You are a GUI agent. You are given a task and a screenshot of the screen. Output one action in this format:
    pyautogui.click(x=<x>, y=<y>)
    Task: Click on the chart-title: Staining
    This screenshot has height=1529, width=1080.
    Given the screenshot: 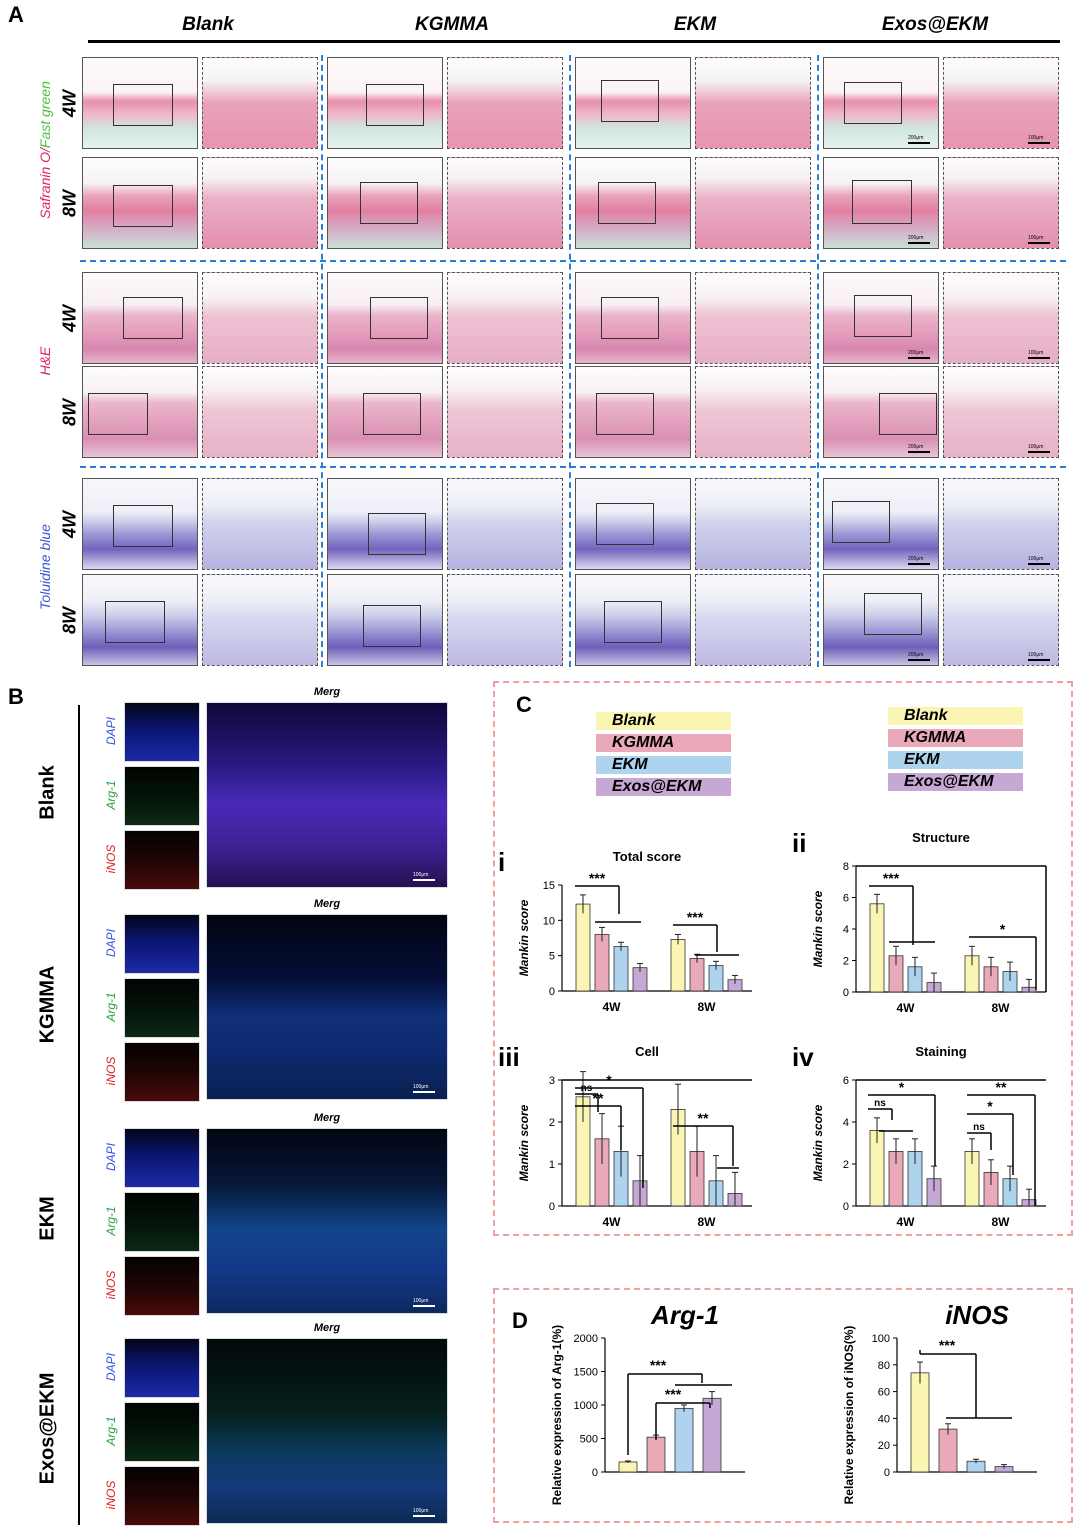 What is the action you would take?
    pyautogui.click(x=940, y=1051)
    